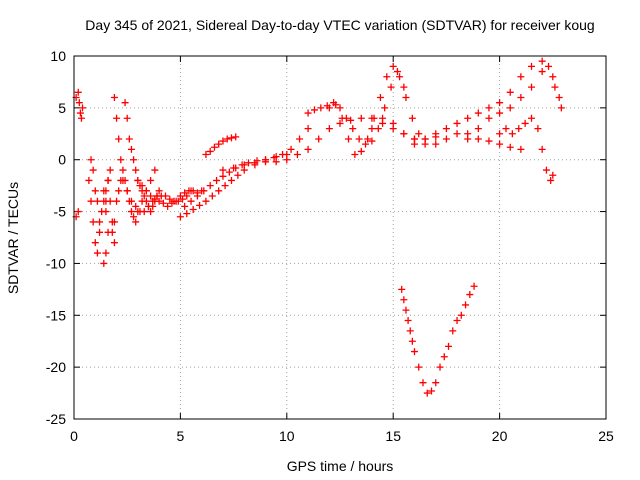 The height and width of the screenshot is (480, 640). I want to click on series-arc-14h-18h, so click(446, 133).